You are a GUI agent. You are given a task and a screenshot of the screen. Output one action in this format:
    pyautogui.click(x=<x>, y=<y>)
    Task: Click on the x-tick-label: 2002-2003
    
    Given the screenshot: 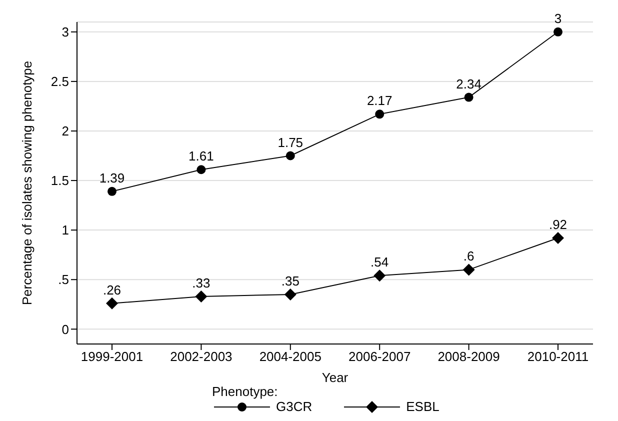 What is the action you would take?
    pyautogui.click(x=201, y=356)
    